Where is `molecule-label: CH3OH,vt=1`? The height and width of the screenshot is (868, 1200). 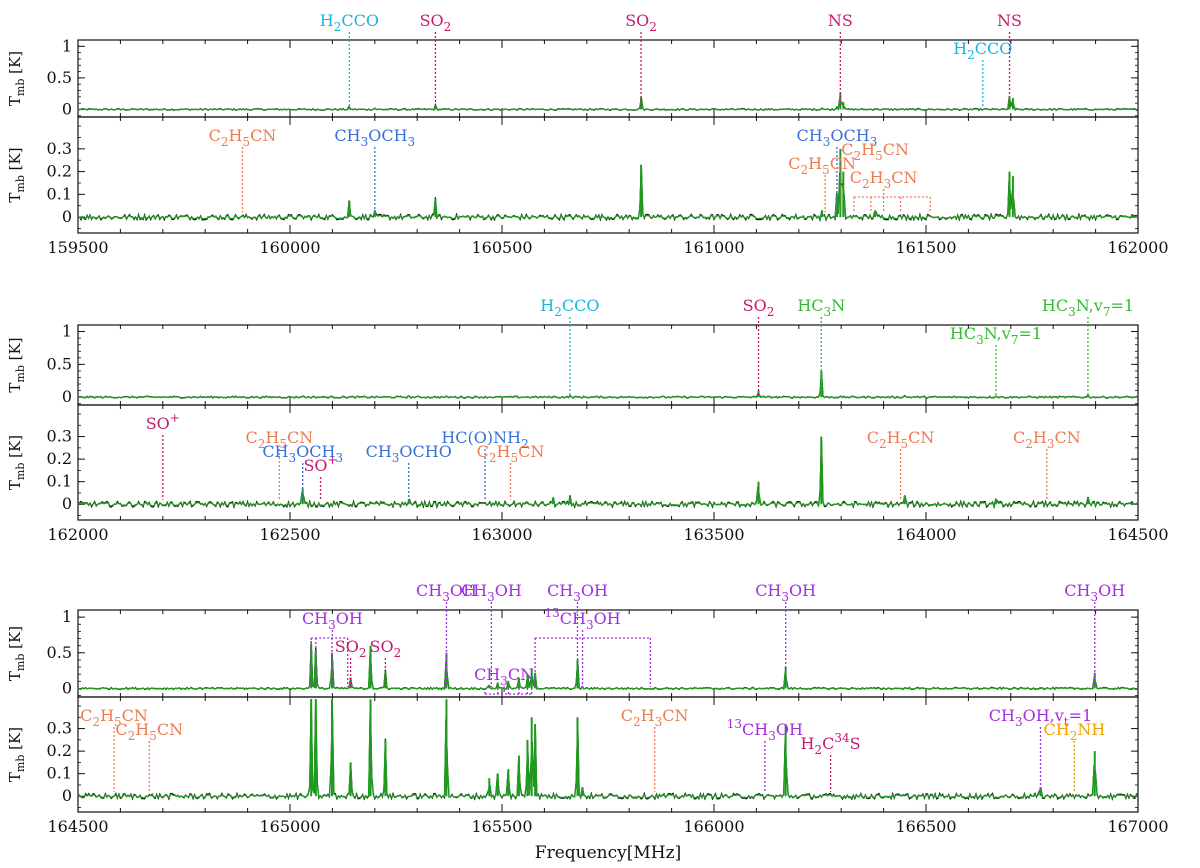 molecule-label: CH3OH,vt=1 is located at coordinates (1040, 717).